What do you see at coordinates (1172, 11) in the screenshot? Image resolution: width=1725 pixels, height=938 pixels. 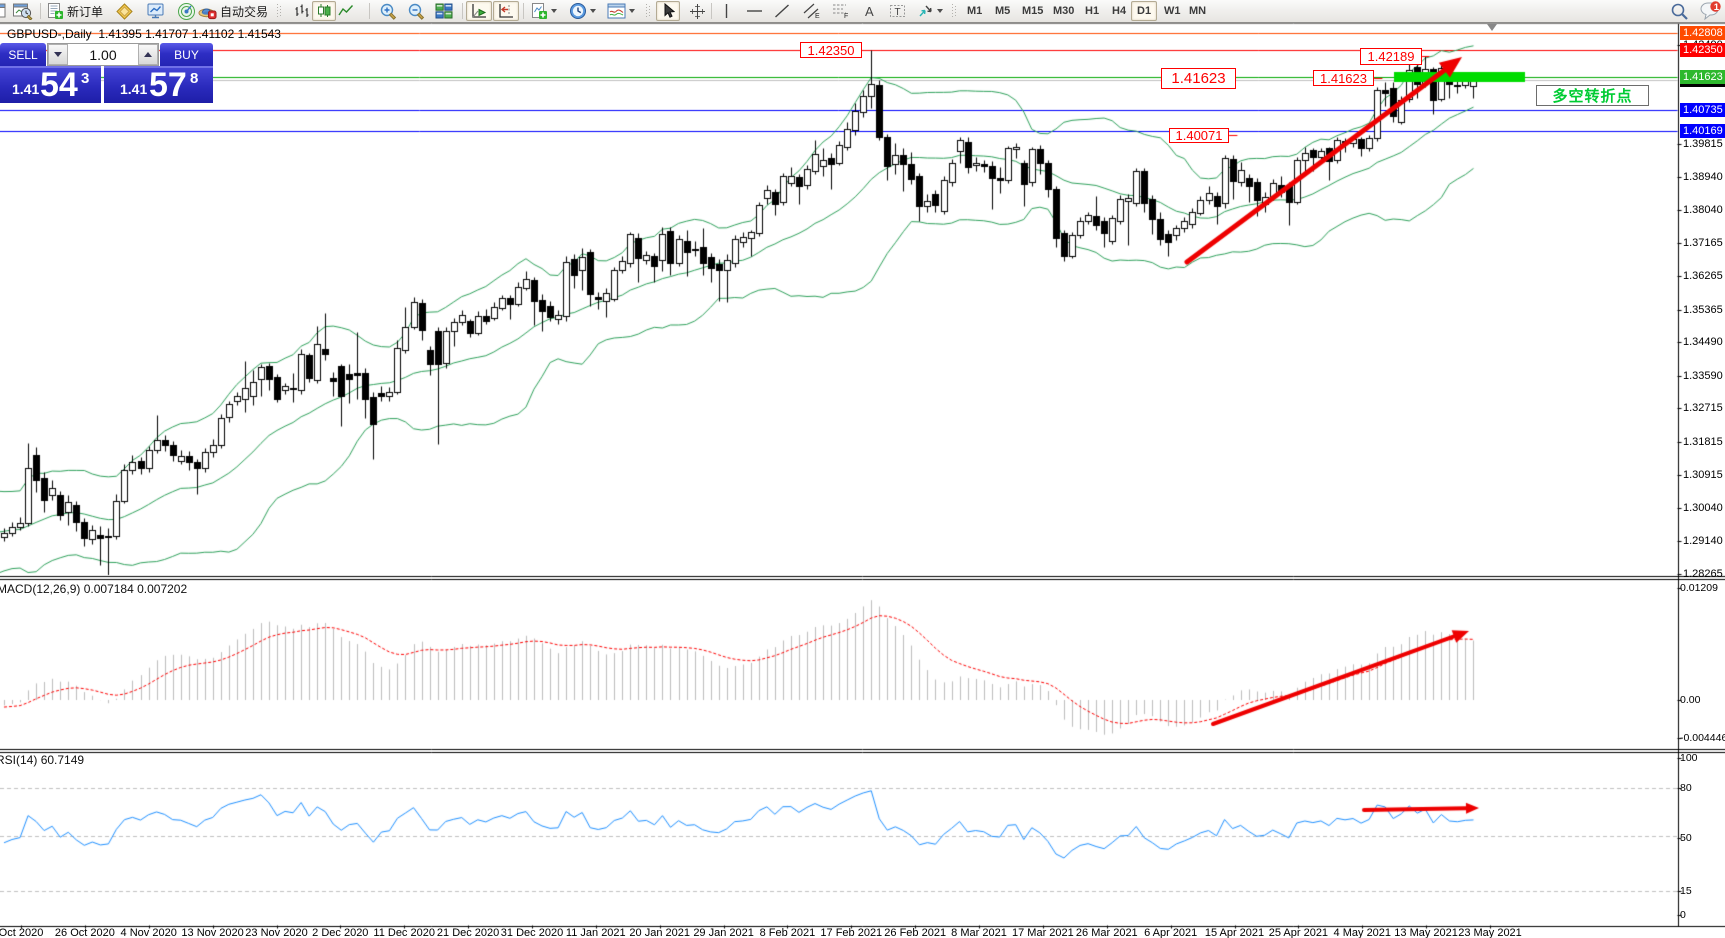 I see `timeframe-W1: W1` at bounding box center [1172, 11].